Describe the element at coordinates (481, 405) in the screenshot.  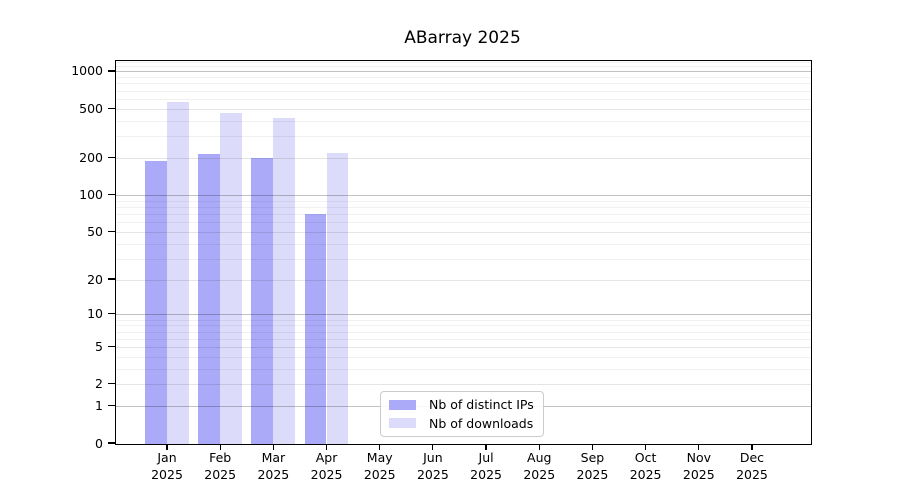
I see `legend-label-distinct-ips: Nb of distinct IPs` at that location.